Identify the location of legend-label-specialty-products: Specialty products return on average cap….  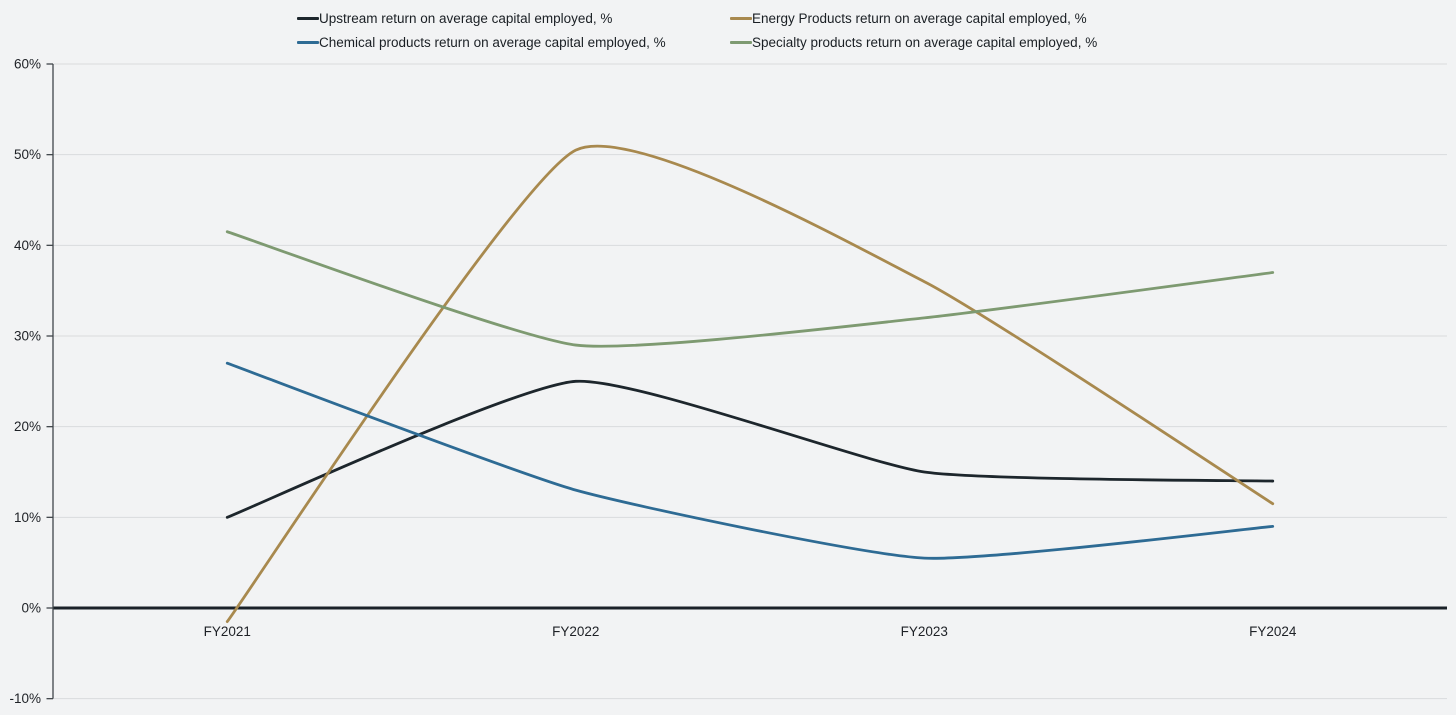
(925, 42).